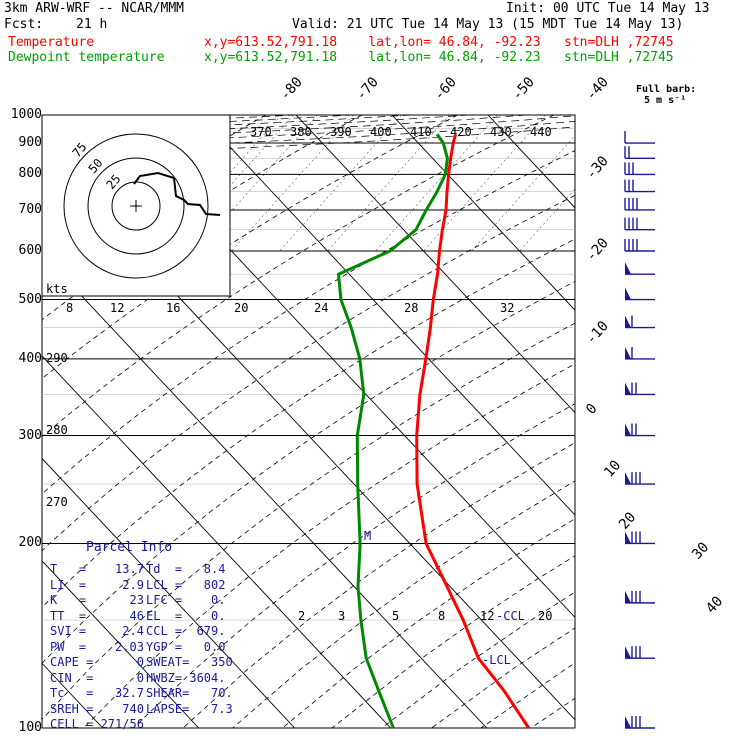 This screenshot has width=740, height=740. Describe the element at coordinates (86, 57) in the screenshot. I see `dewpoint-legend: Dewpoint temperature` at that location.